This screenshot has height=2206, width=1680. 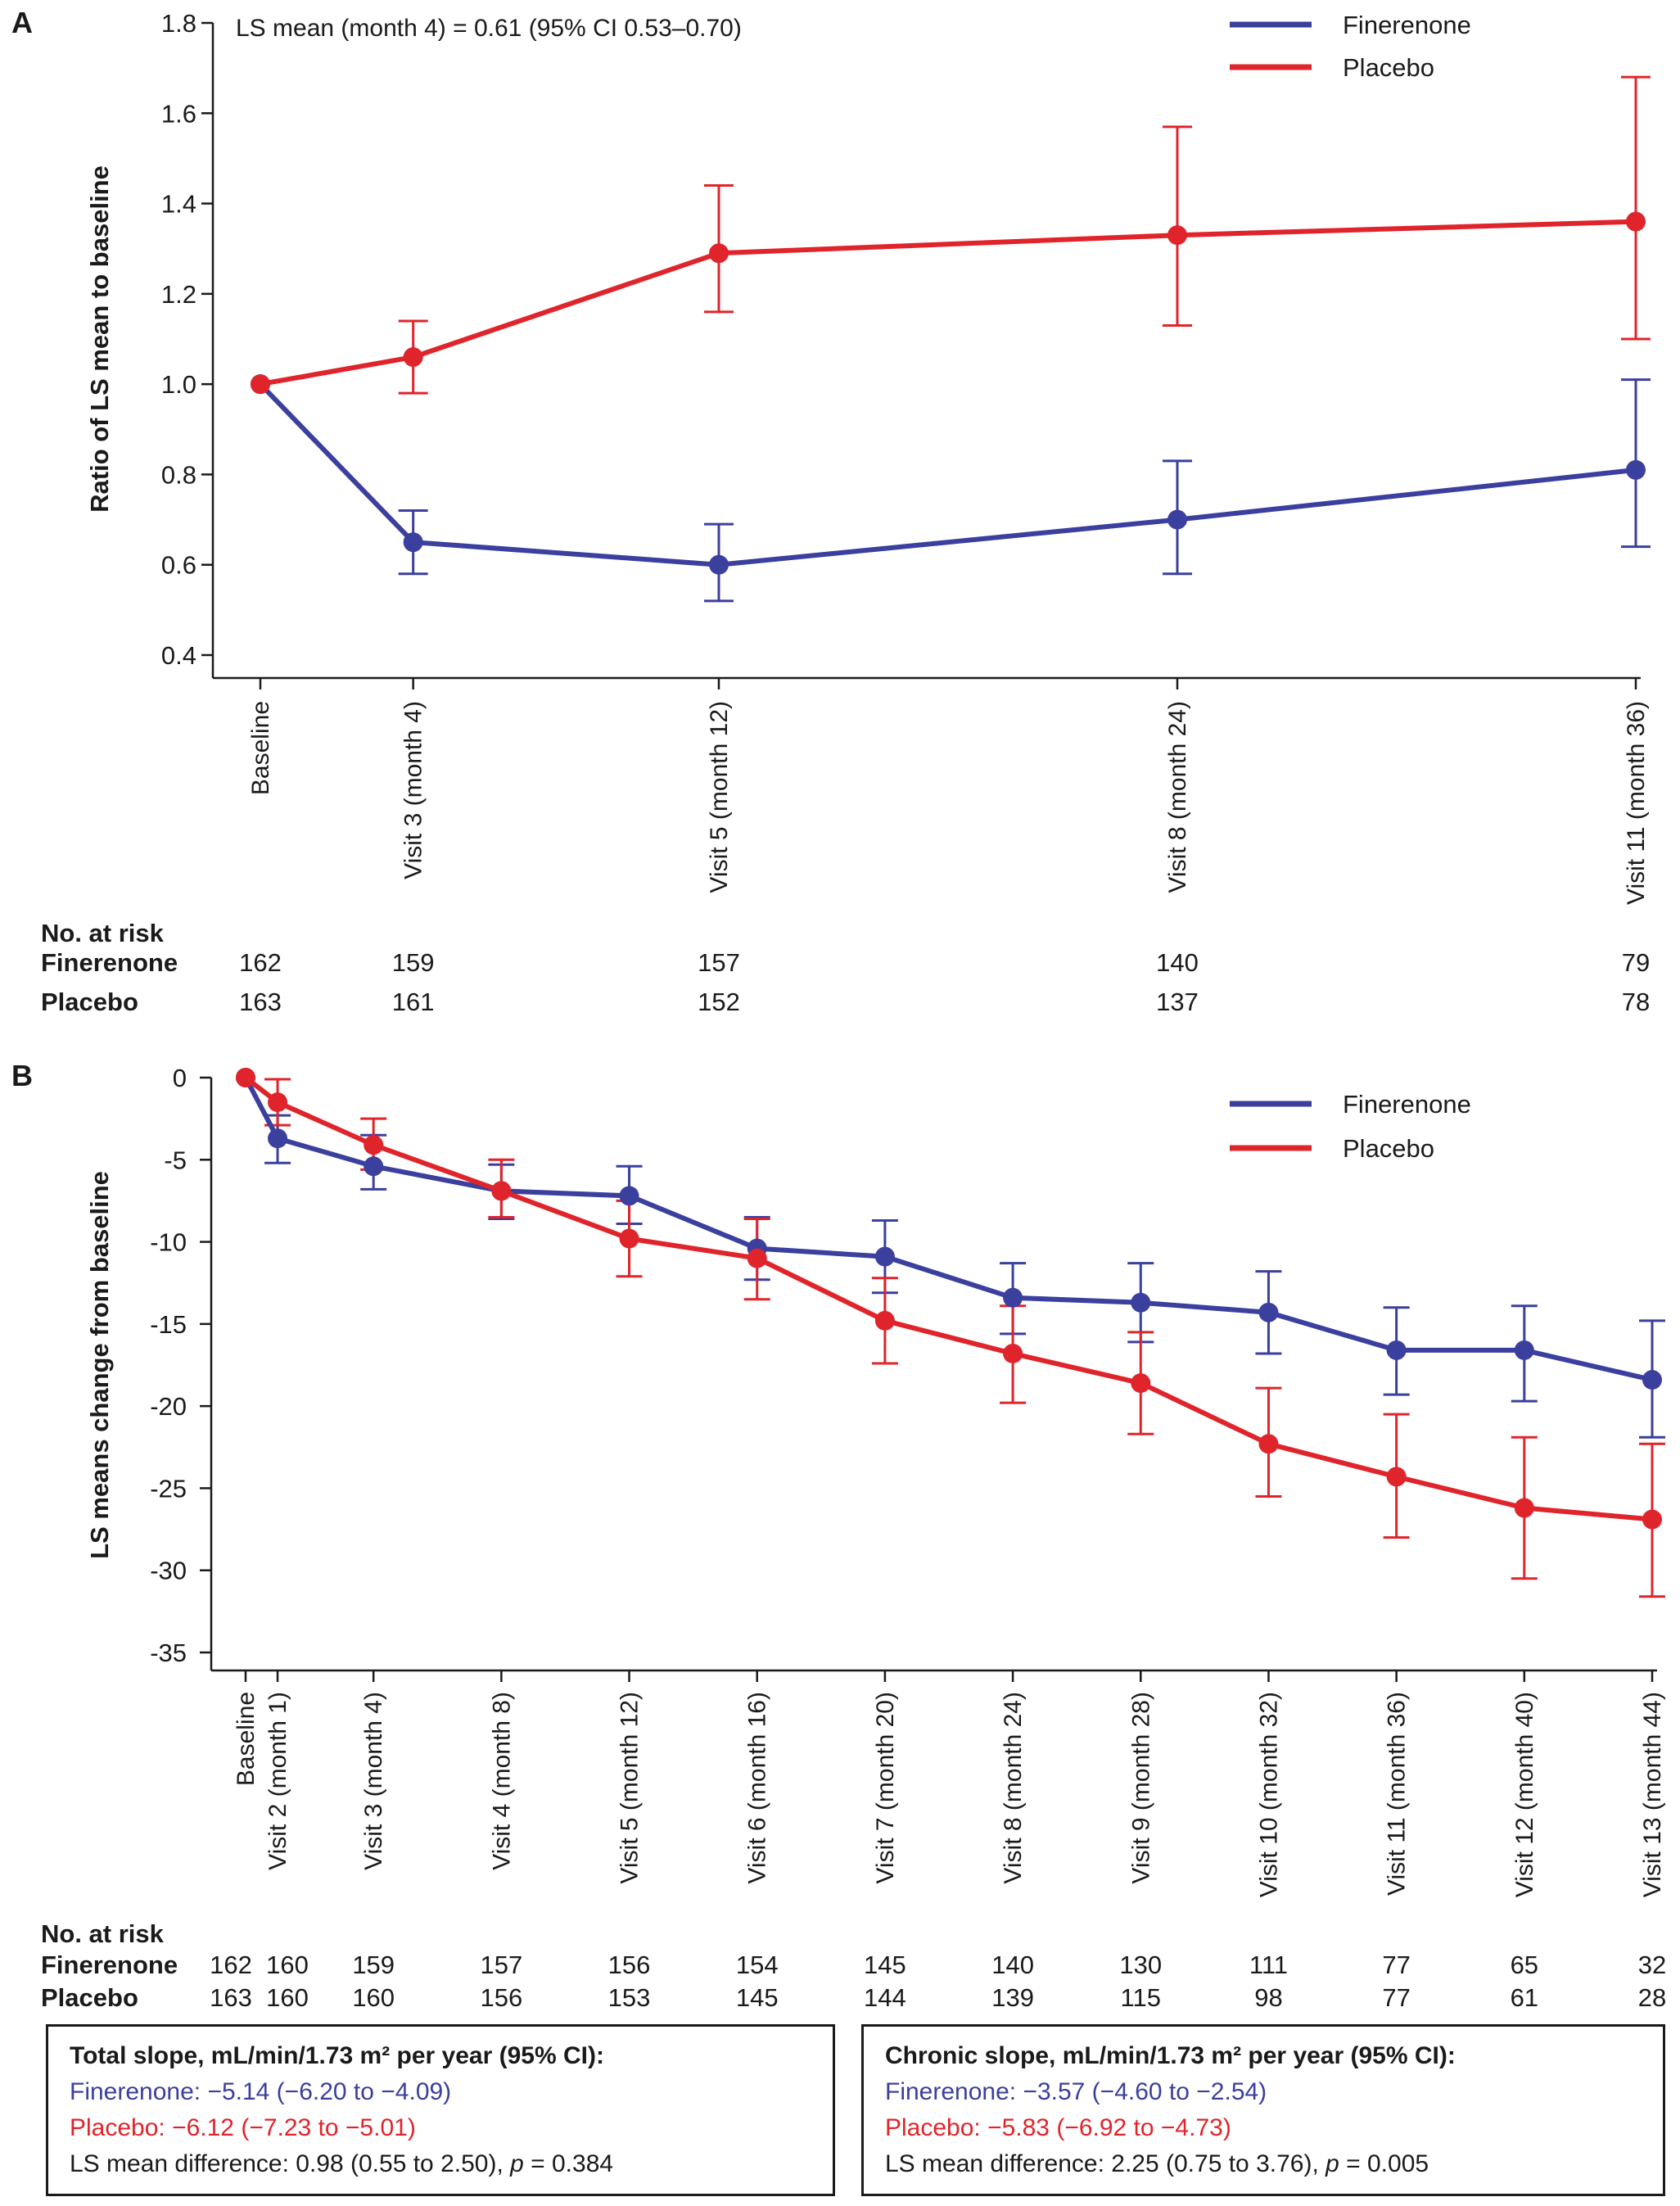 What do you see at coordinates (178, 113) in the screenshot?
I see `panel-a-y-tick-label: 1.6` at bounding box center [178, 113].